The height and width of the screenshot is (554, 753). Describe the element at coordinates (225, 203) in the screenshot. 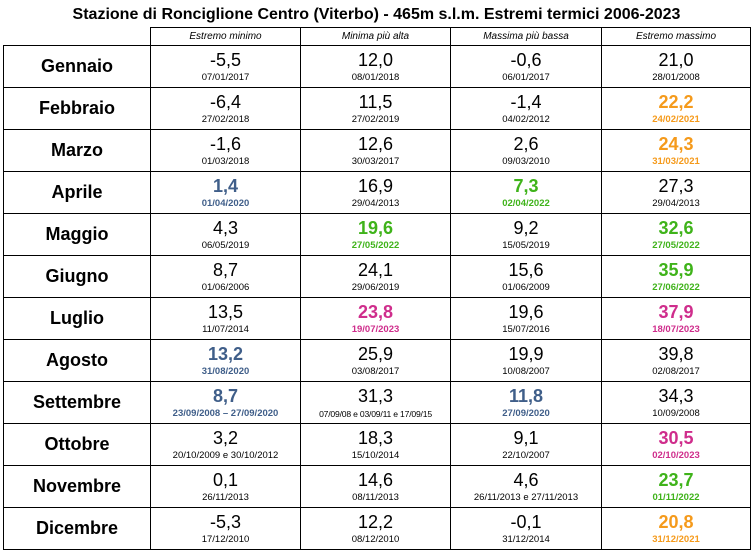

I see `record-date: 01/04/2020` at that location.